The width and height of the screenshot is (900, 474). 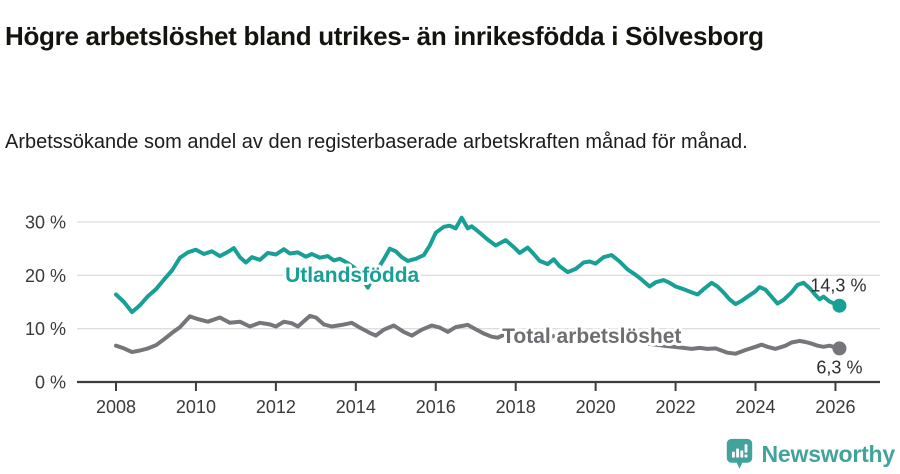 What do you see at coordinates (352, 275) in the screenshot?
I see `series-label-utlandsfodda: Utlandsfödda` at bounding box center [352, 275].